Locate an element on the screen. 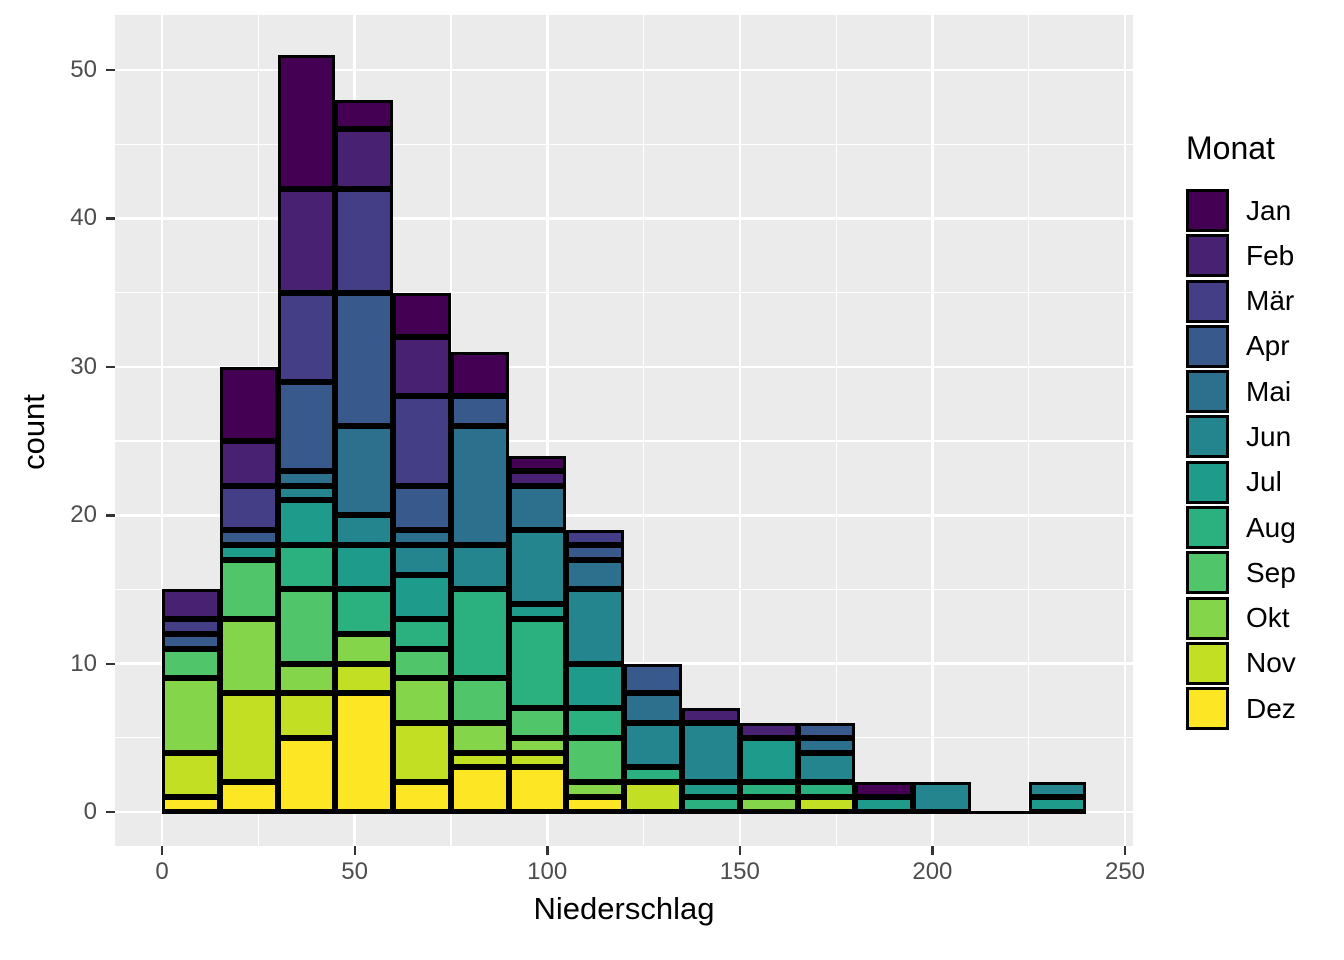 This screenshot has width=1344, height=960. bar-segment-jun-x225 is located at coordinates (1057, 790).